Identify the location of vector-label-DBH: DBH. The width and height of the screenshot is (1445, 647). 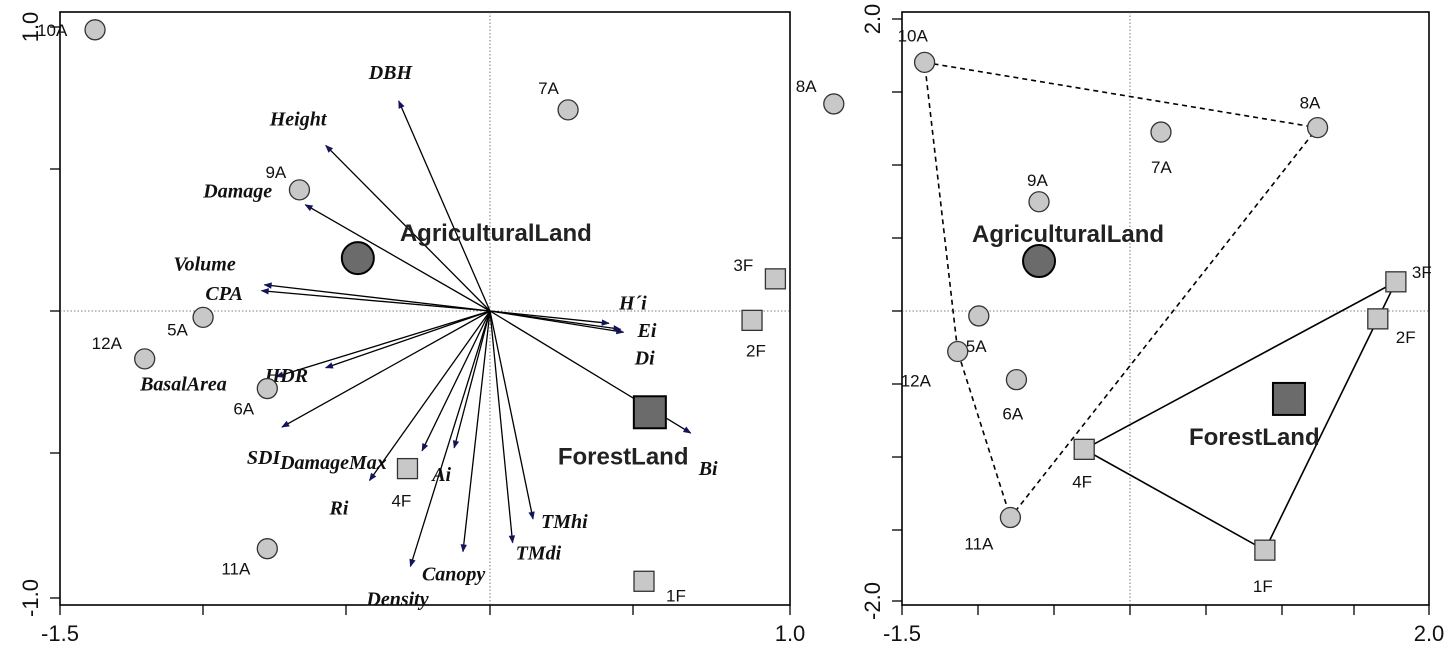
(391, 73).